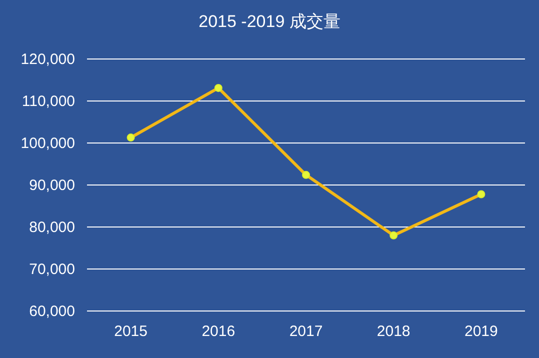 This screenshot has height=358, width=539. Describe the element at coordinates (393, 331) in the screenshot. I see `x-tick-label: 2018` at that location.